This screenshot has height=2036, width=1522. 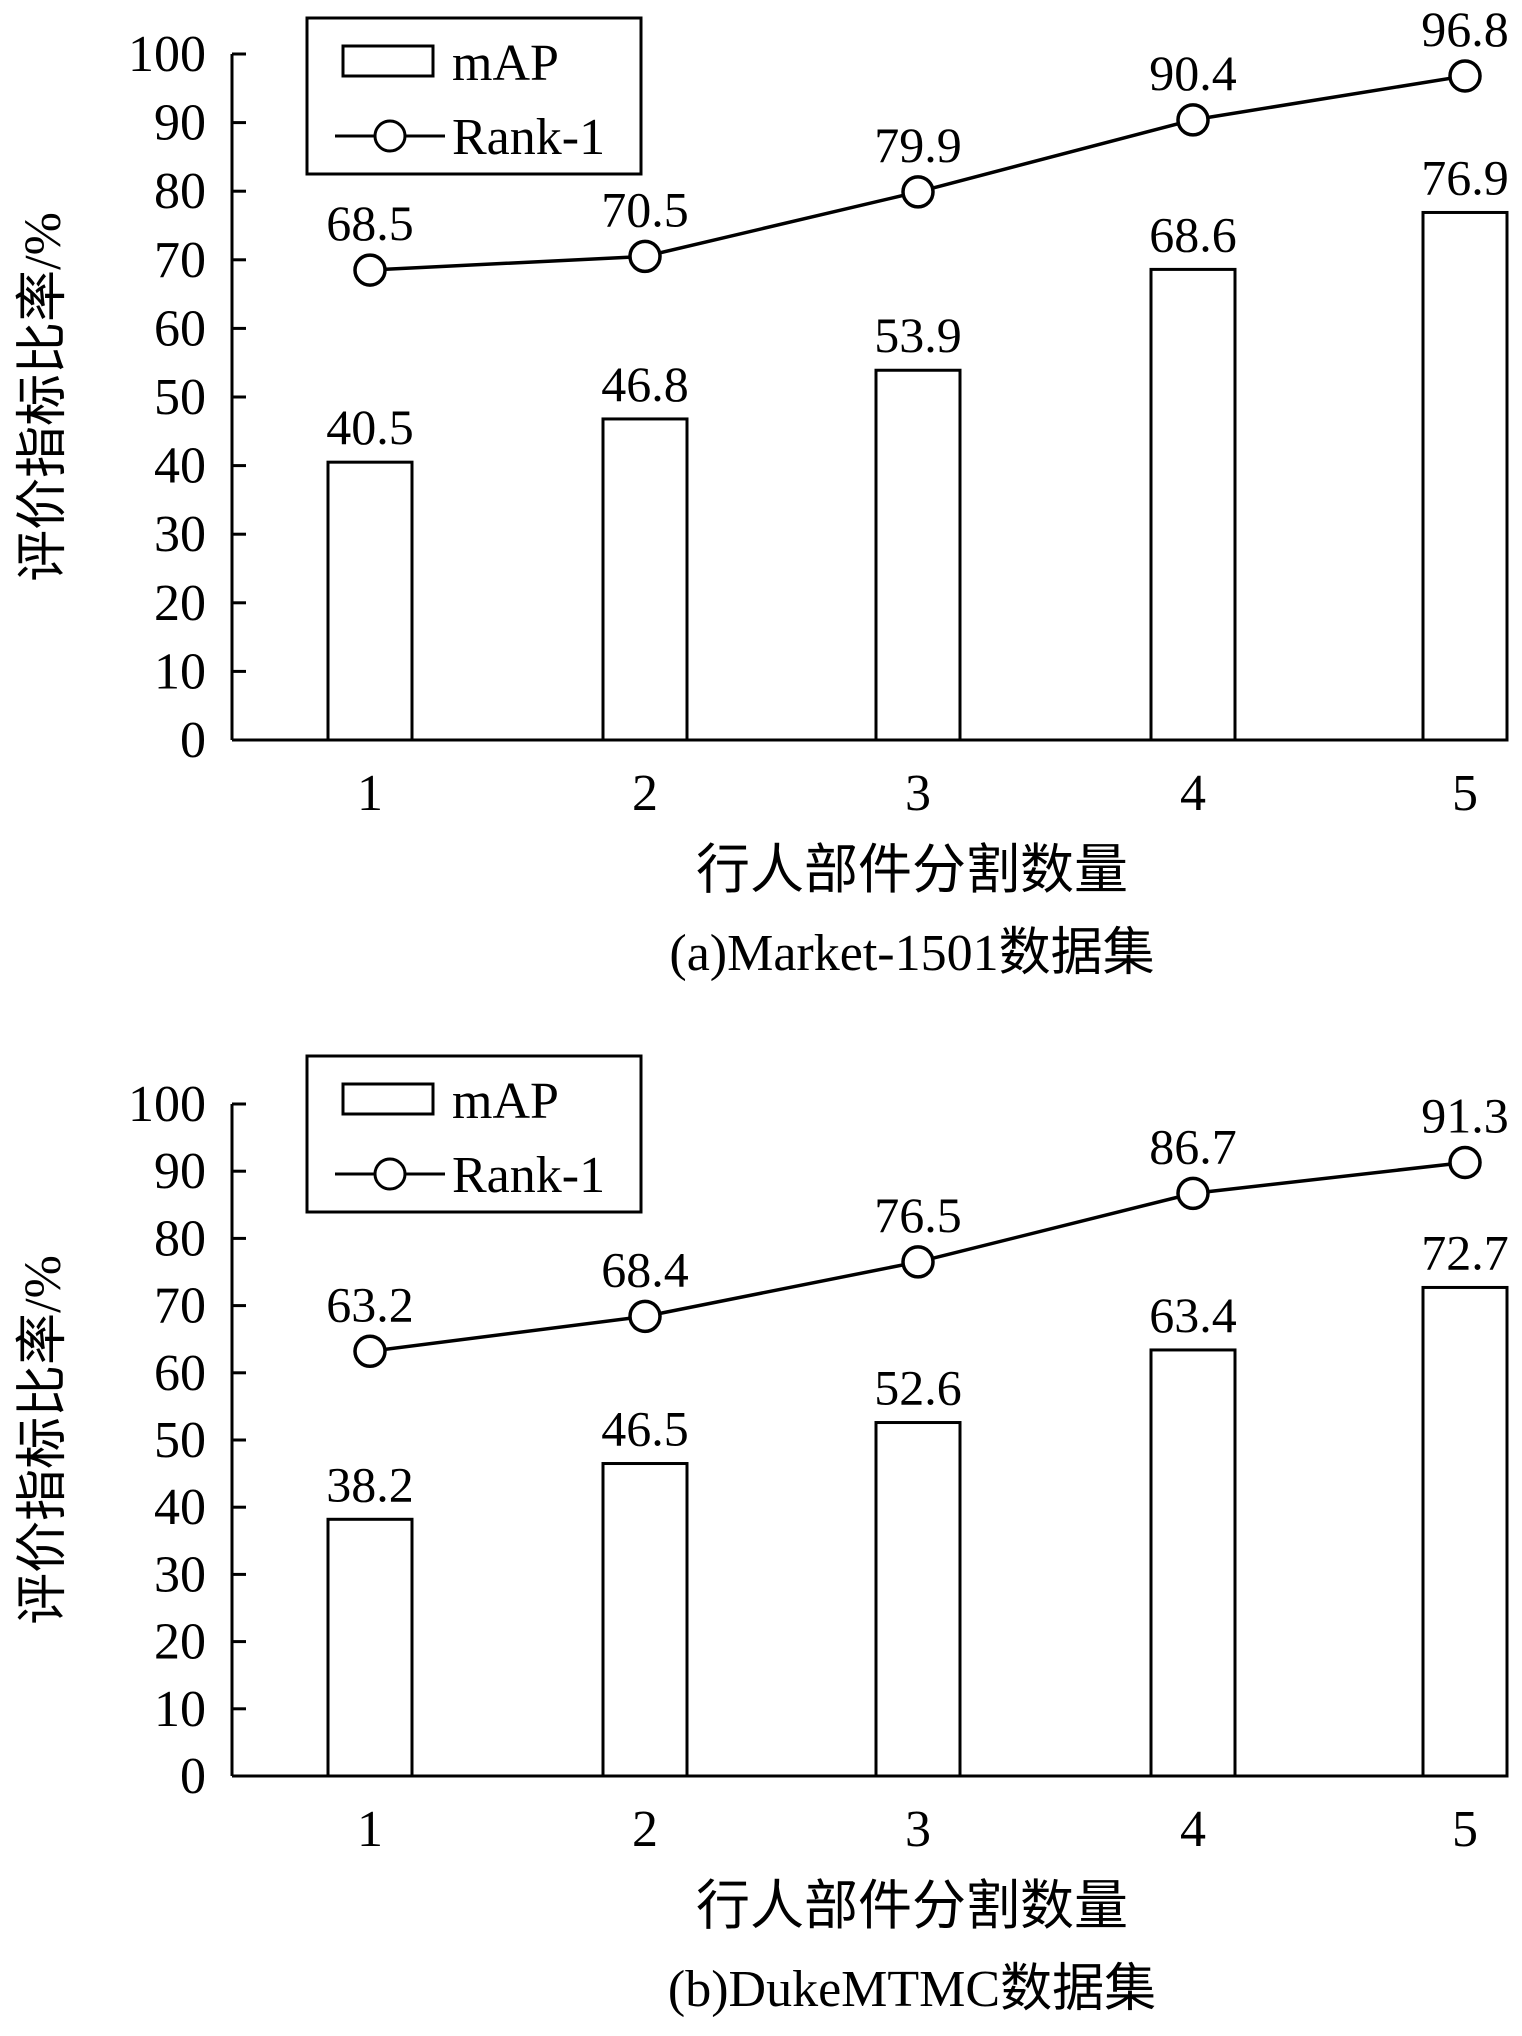 What do you see at coordinates (1465, 29) in the screenshot?
I see `line-value-label: 96.8` at bounding box center [1465, 29].